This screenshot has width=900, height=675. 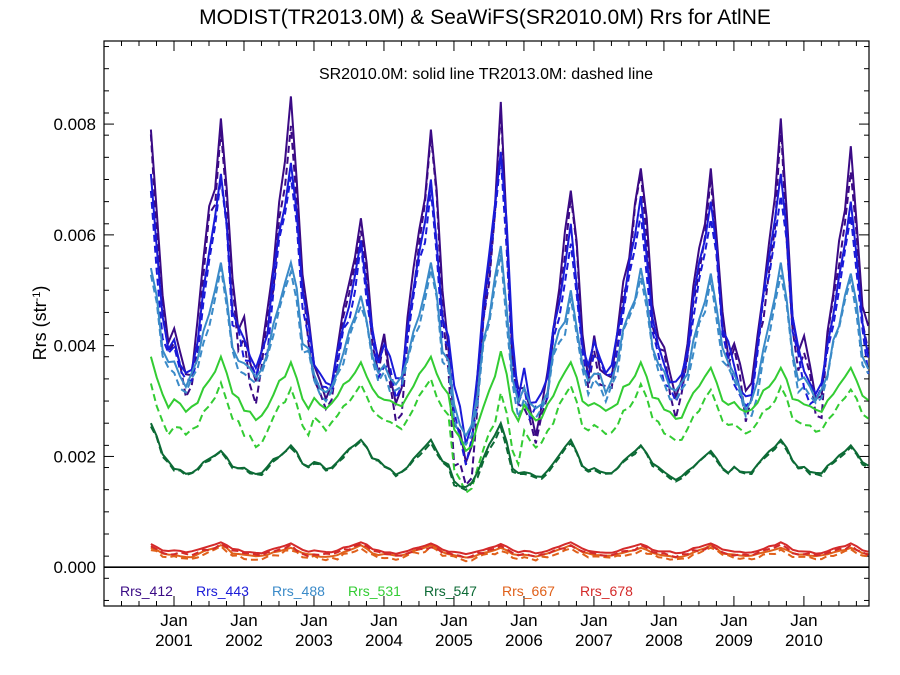 I want to click on y-tick-label: 0.008, so click(x=74, y=124).